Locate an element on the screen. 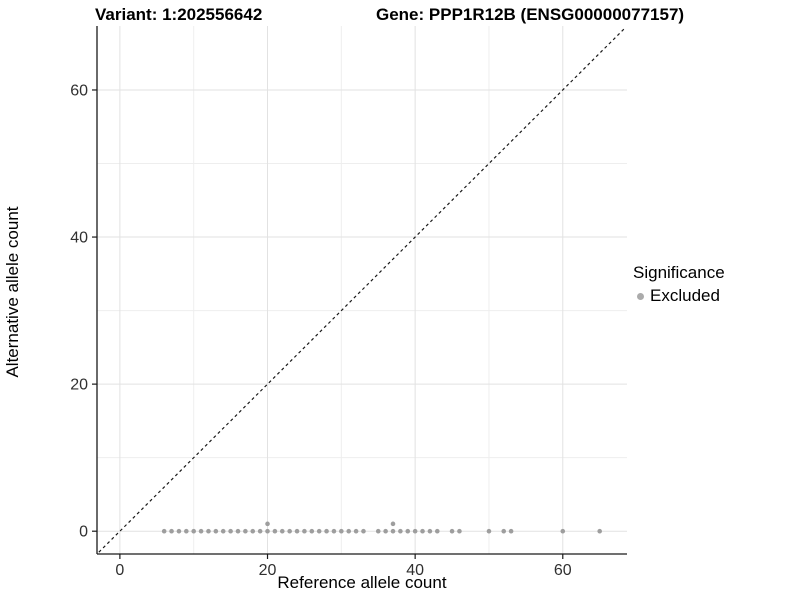 This screenshot has height=600, width=800. y-tick-label: 0 is located at coordinates (83, 532).